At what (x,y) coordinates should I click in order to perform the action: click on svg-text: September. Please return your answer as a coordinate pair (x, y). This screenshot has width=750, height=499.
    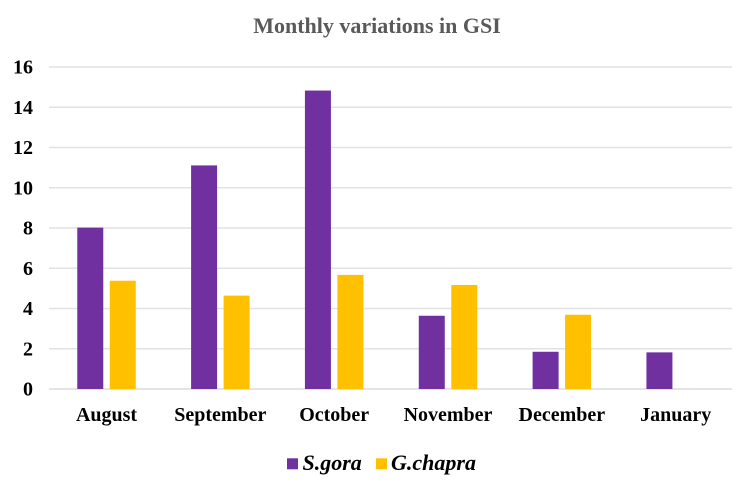
    Looking at the image, I should click on (220, 415).